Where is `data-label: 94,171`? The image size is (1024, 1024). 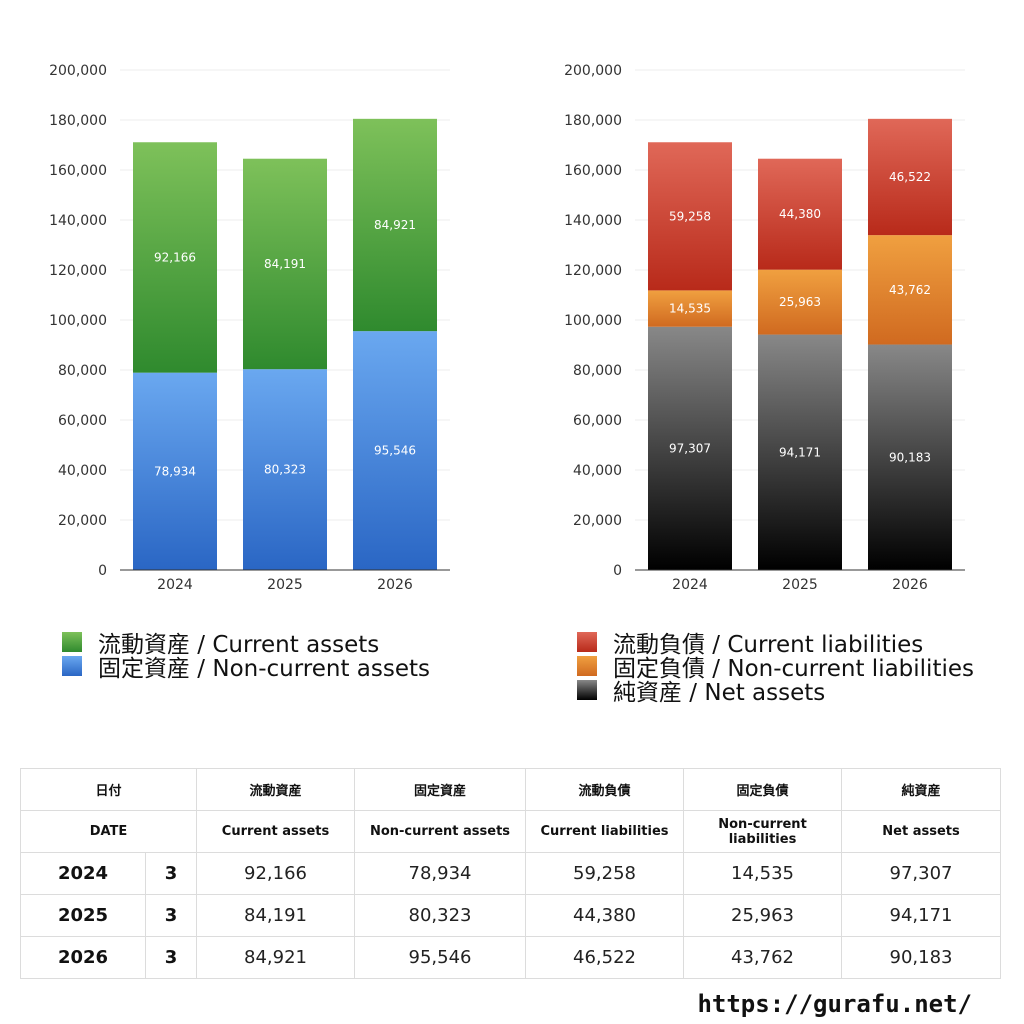
data-label: 94,171 is located at coordinates (800, 452).